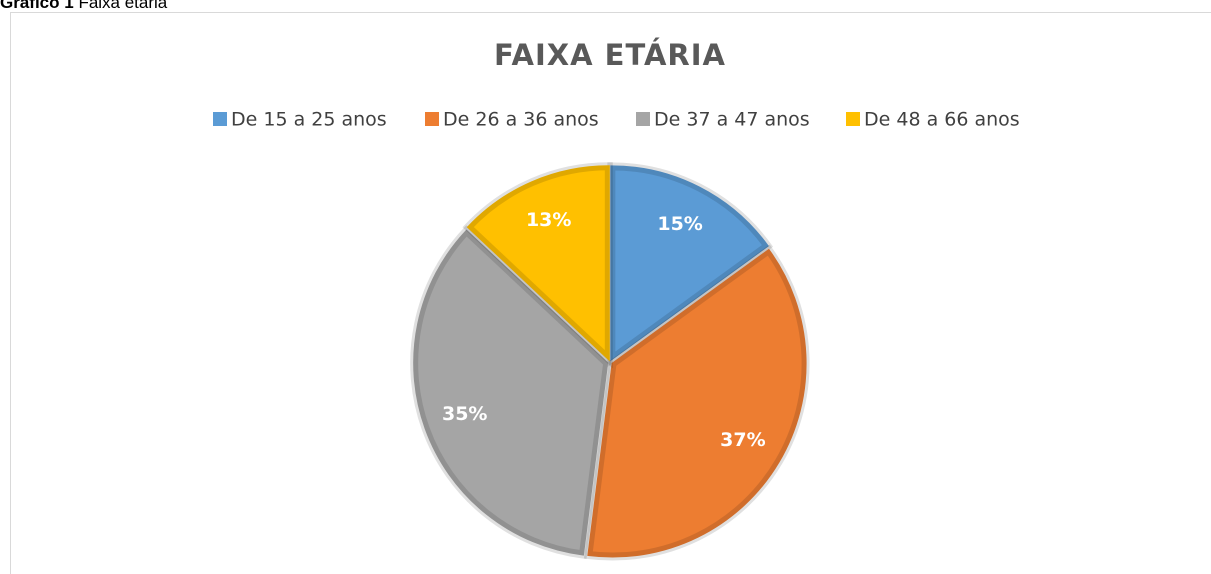 This screenshot has height=574, width=1211. I want to click on legend-label: De 37 a 47 anos, so click(732, 120).